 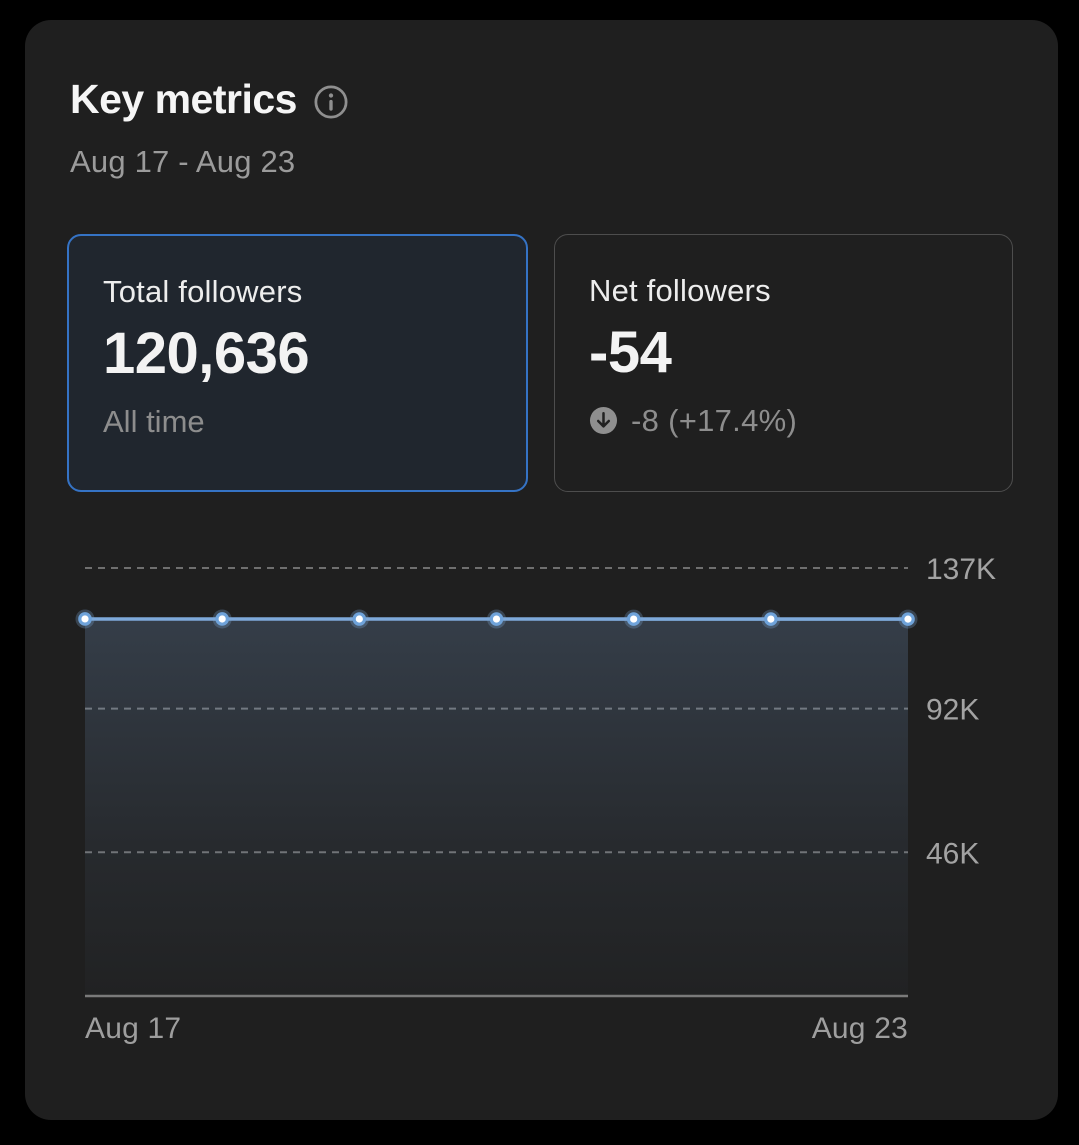 What do you see at coordinates (206, 353) in the screenshot?
I see `total-followers-value: 120,636` at bounding box center [206, 353].